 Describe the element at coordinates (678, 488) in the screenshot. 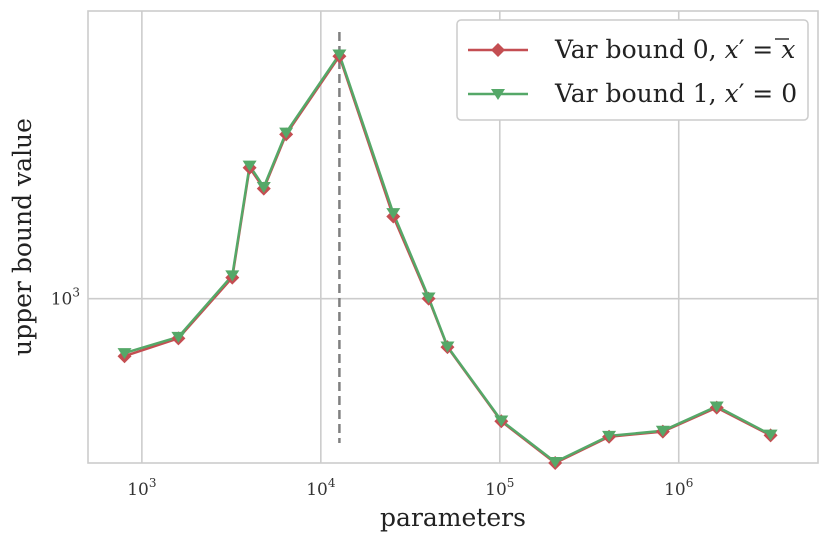

I see `x-tick-label: 10⁶` at that location.